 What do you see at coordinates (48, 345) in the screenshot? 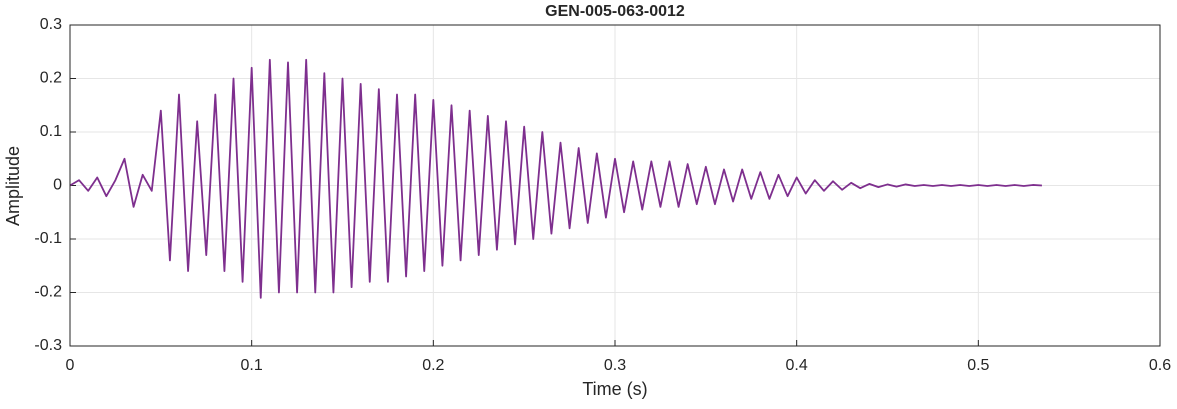
I see `y-tick-label: -0.3` at bounding box center [48, 345].